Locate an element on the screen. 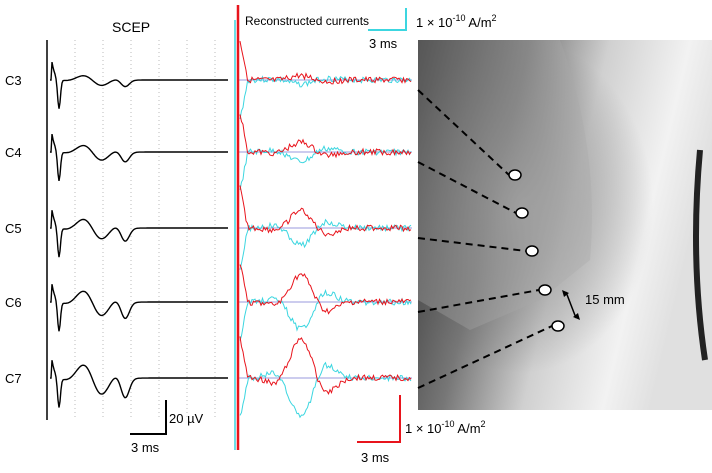  connector-line-C7 is located at coordinates (485, 357).